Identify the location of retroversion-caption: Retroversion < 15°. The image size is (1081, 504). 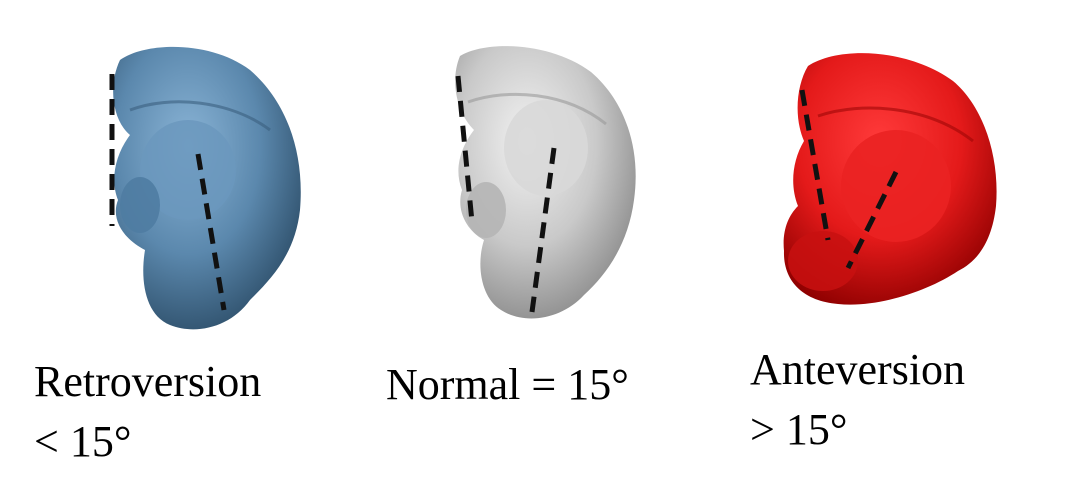
(147, 412).